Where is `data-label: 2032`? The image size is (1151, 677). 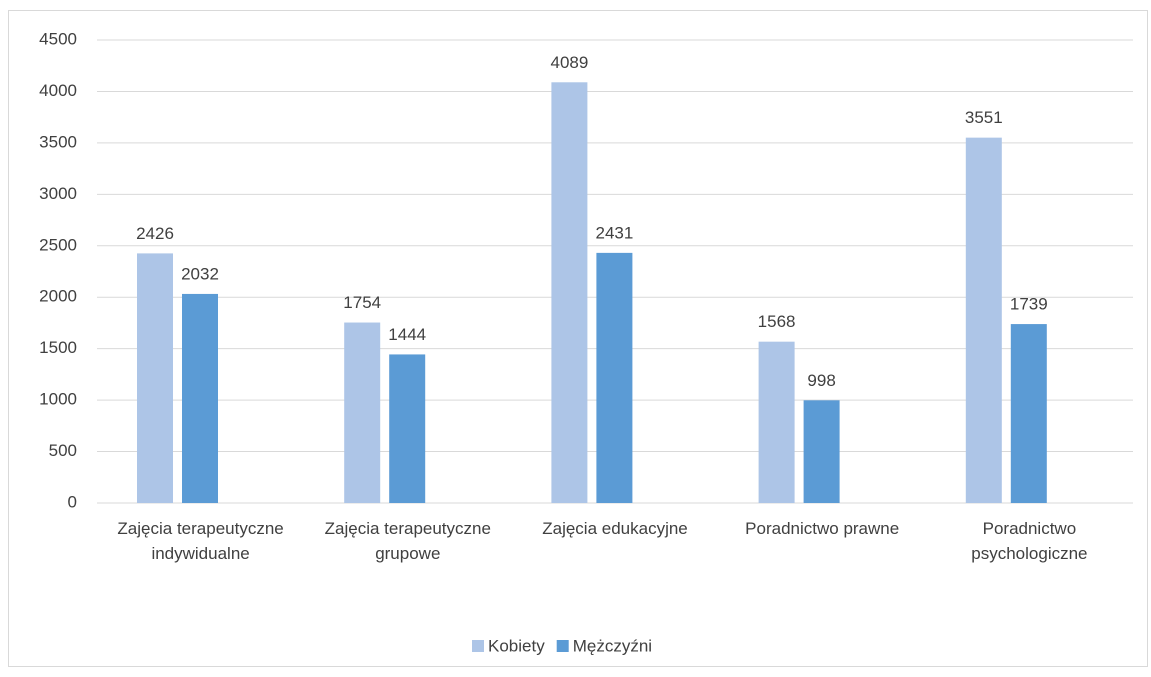 data-label: 2032 is located at coordinates (200, 273).